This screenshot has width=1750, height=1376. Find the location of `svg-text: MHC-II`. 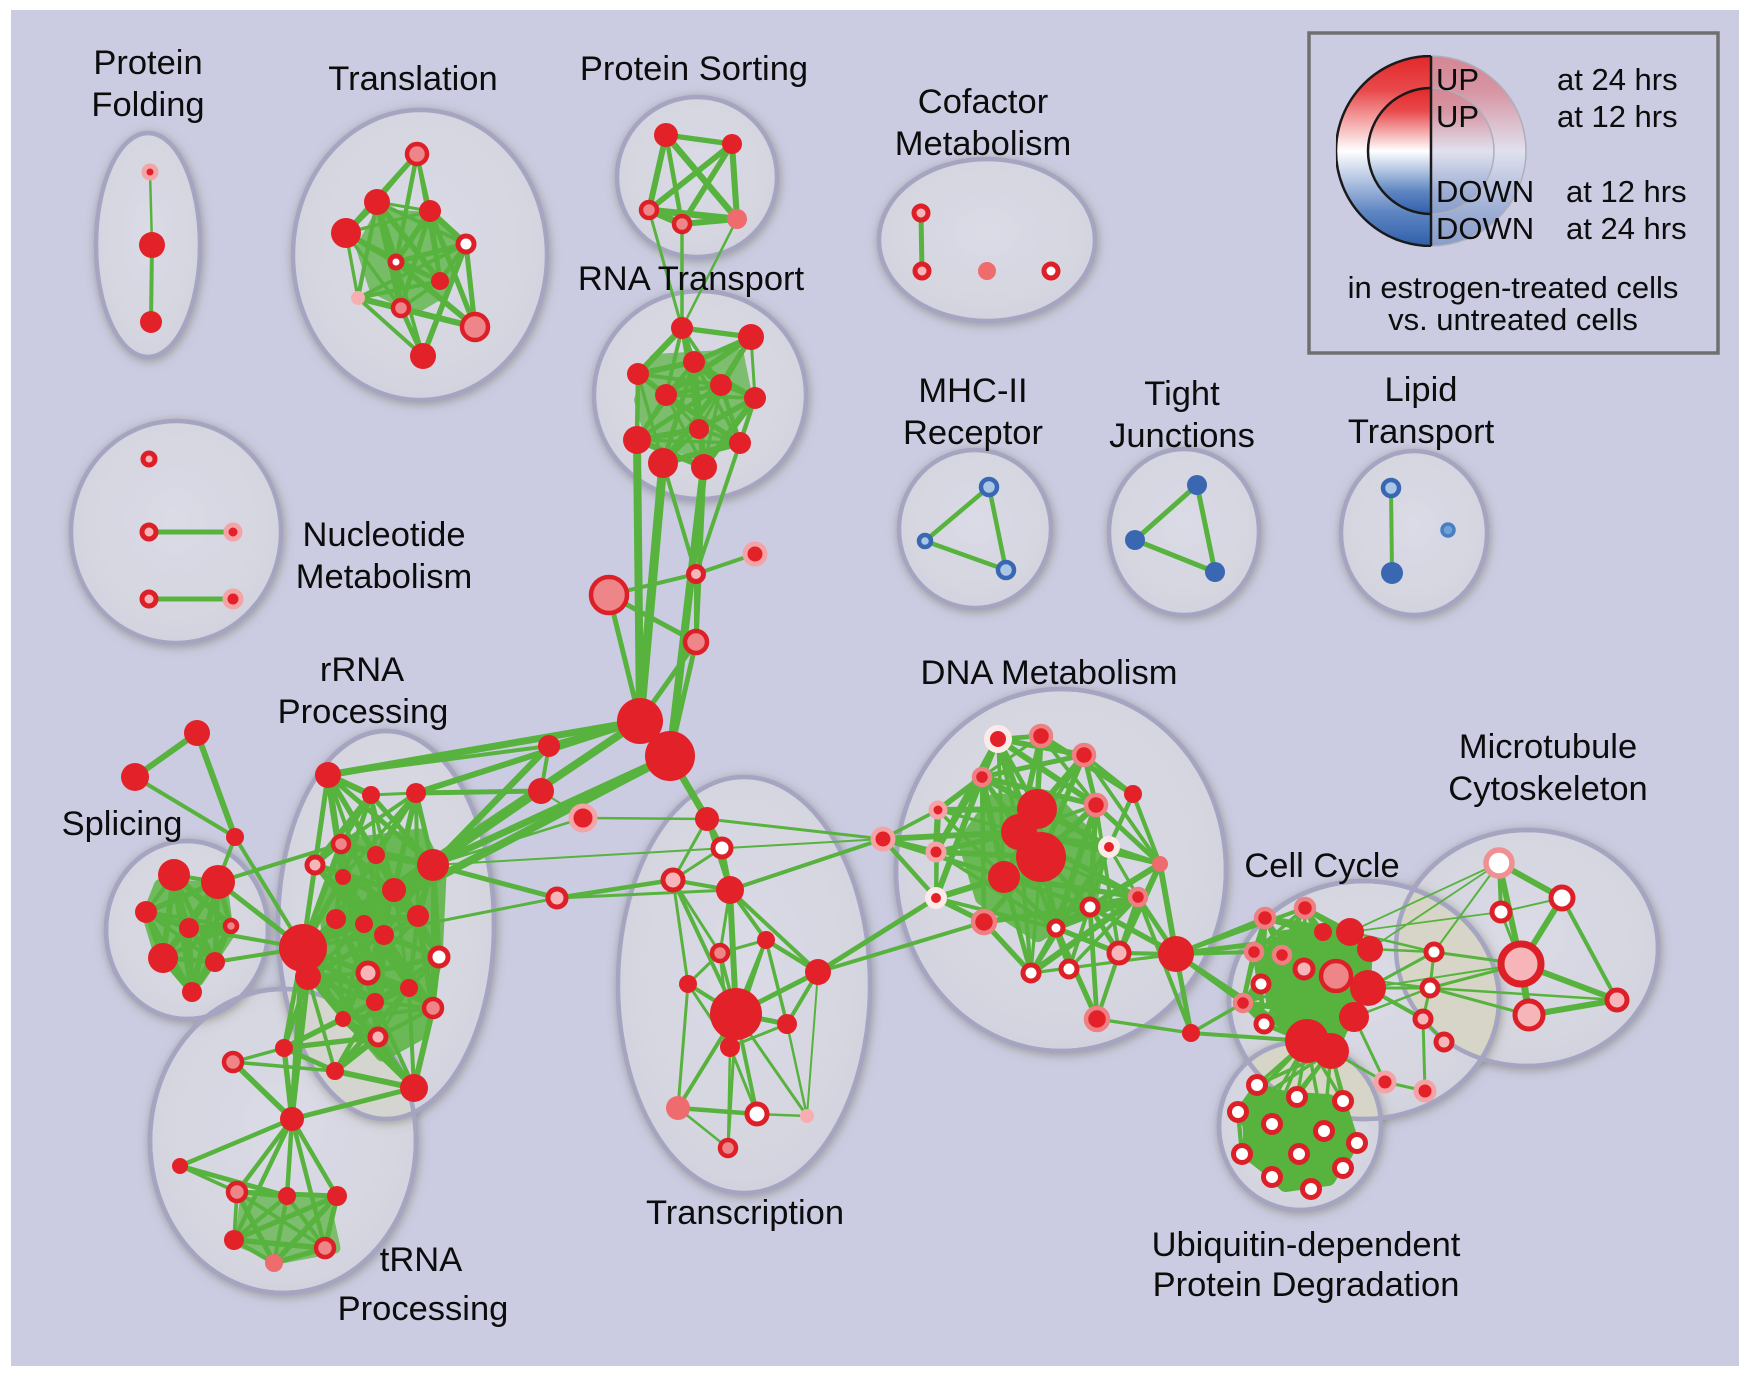

svg-text: MHC-II is located at coordinates (972, 391).